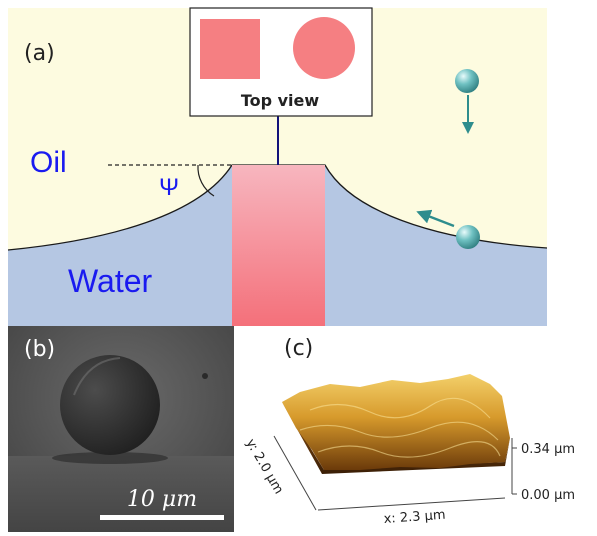 The width and height of the screenshot is (597, 536). I want to click on panel-b: (b) 10 μm, so click(121, 429).